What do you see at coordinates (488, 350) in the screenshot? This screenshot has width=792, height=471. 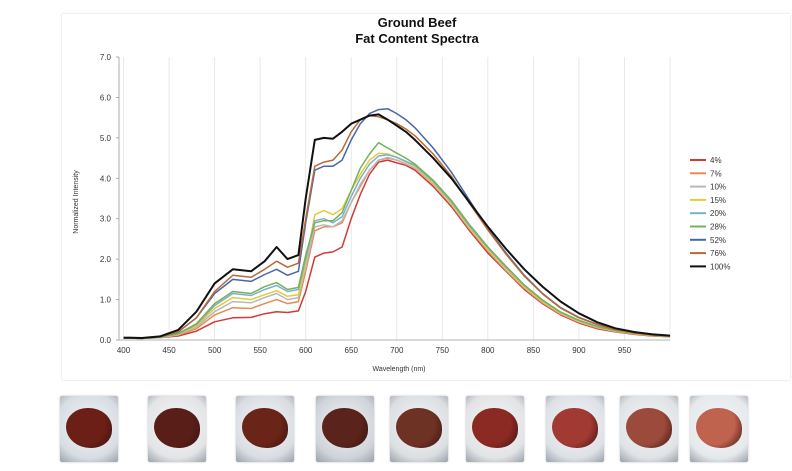 I see `x-tick-label: 800` at bounding box center [488, 350].